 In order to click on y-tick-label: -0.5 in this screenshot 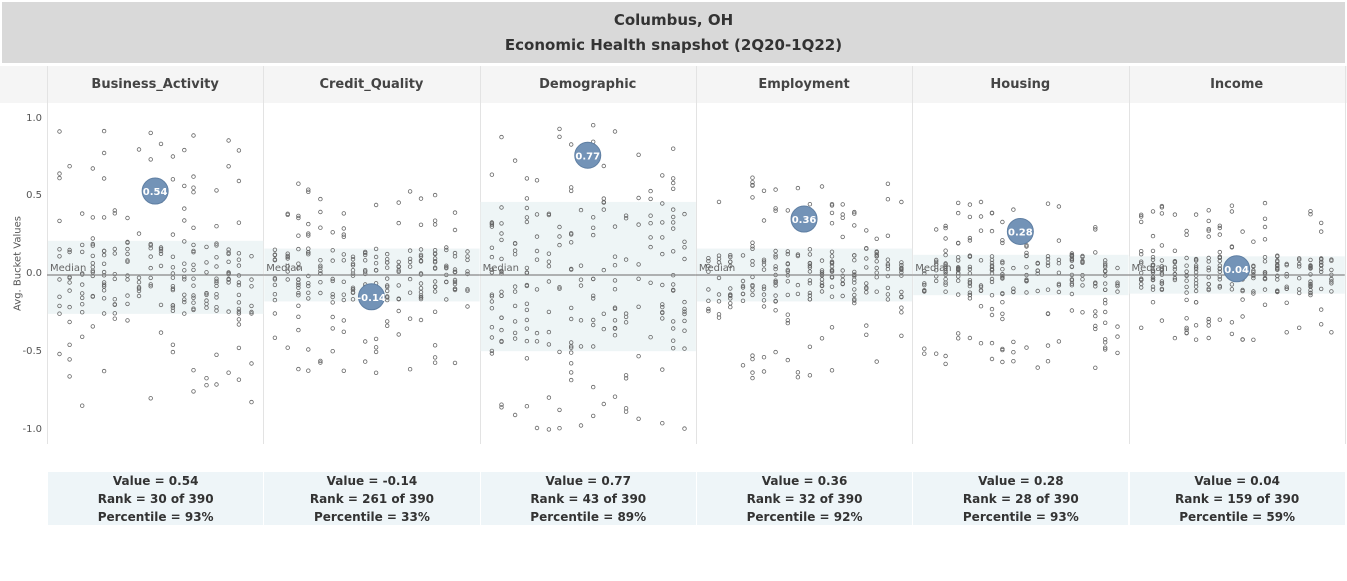, I will do `click(32, 351)`.